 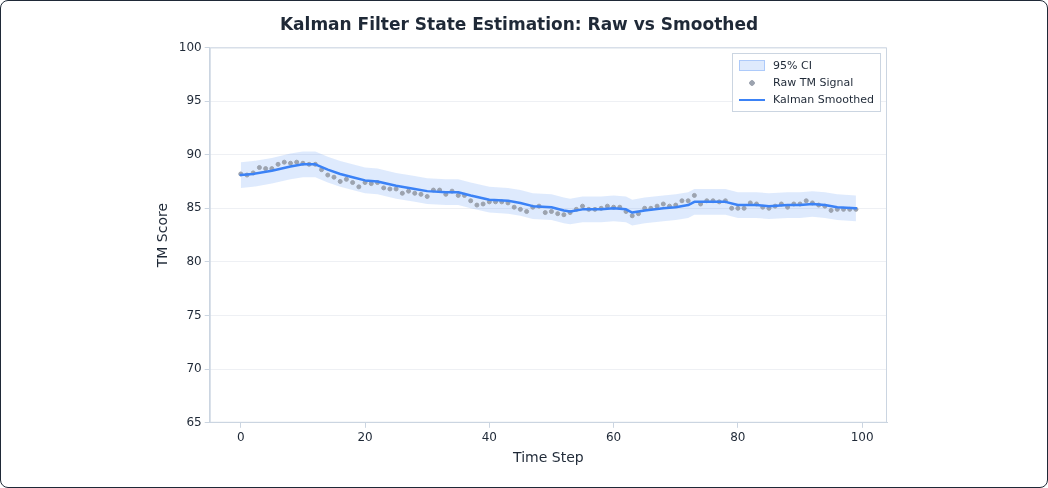 I want to click on legend-label: Kalman Smoothed, so click(x=823, y=100).